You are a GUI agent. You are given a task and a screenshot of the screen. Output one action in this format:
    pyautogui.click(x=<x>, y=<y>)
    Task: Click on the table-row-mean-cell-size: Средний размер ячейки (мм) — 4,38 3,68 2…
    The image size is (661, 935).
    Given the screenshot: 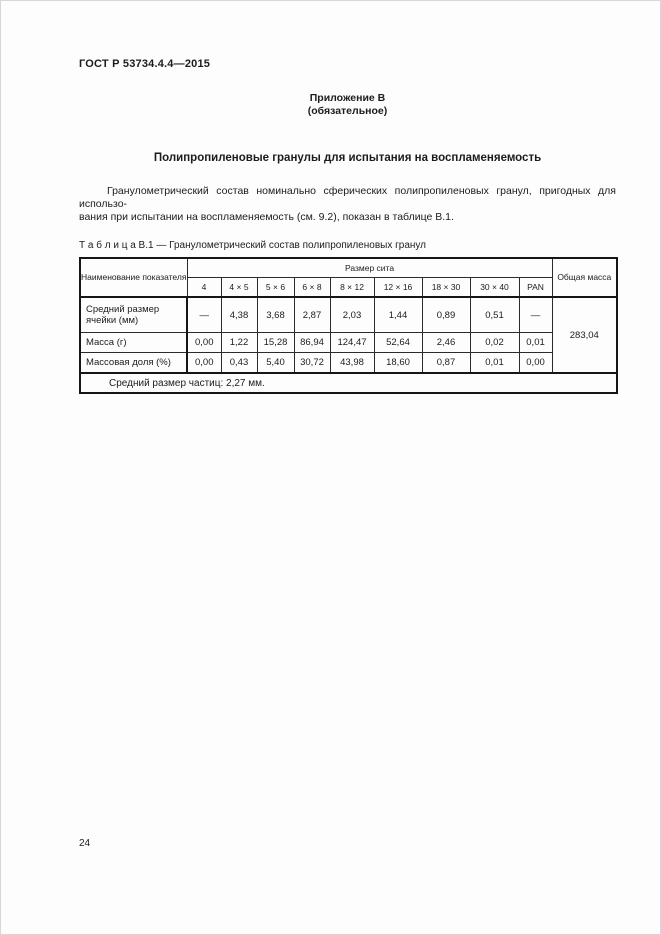 What is the action you would take?
    pyautogui.click(x=348, y=335)
    